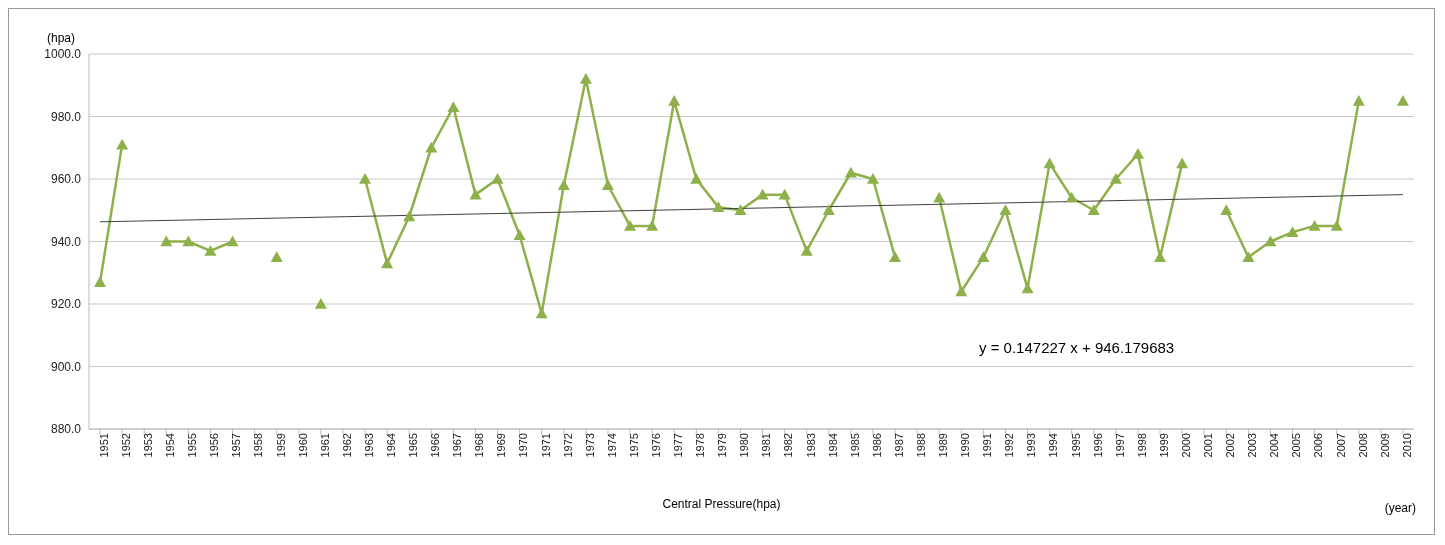 The image size is (1445, 545). Describe the element at coordinates (965, 445) in the screenshot. I see `x-tick-label: 1990` at that location.